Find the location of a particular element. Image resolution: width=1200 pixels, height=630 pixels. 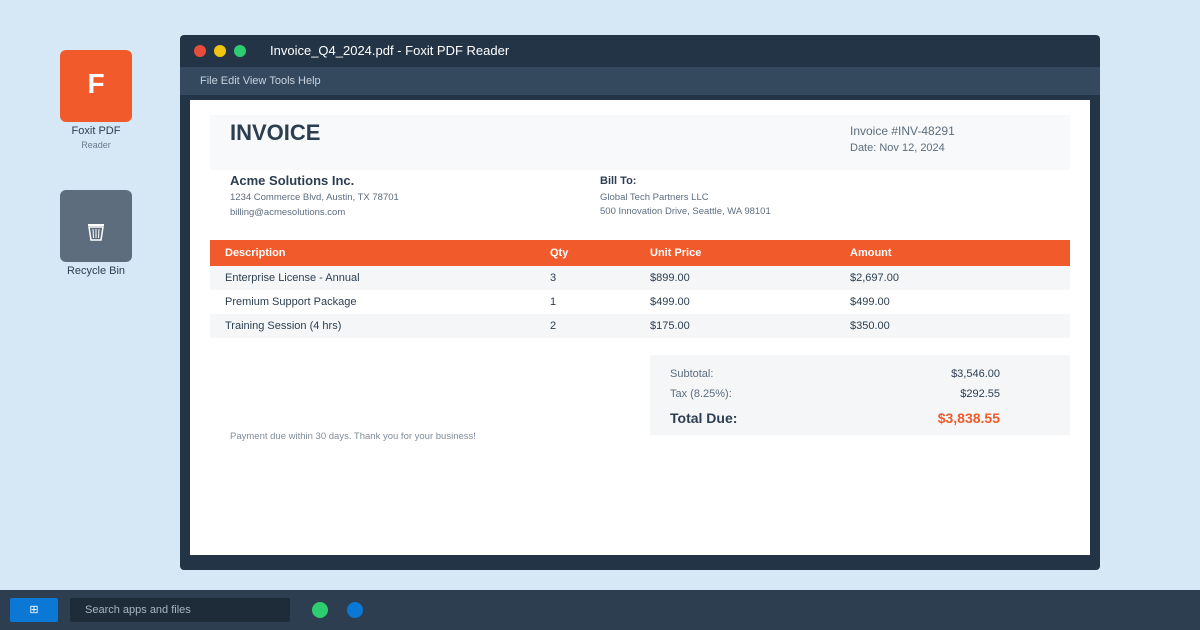

table-cell: $175.00 is located at coordinates (670, 326).